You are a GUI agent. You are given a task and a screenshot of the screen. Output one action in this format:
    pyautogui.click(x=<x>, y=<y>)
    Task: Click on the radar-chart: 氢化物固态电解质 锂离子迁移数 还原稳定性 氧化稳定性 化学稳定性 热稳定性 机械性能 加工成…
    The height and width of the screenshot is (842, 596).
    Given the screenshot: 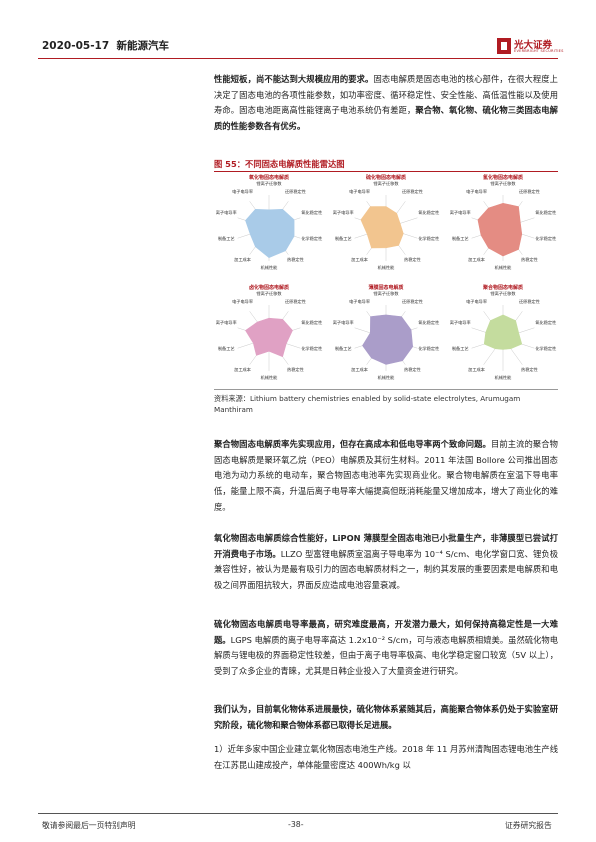 What is the action you would take?
    pyautogui.click(x=503, y=223)
    